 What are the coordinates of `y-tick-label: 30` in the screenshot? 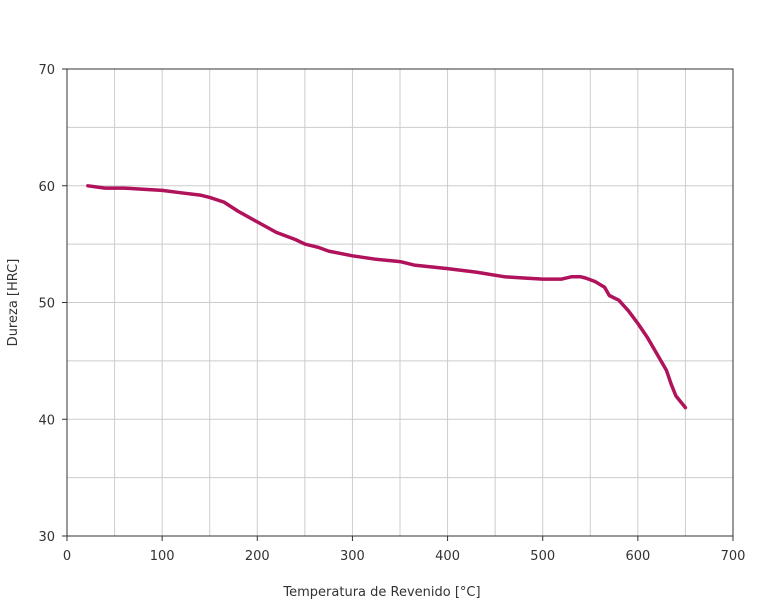 It's located at (46, 537).